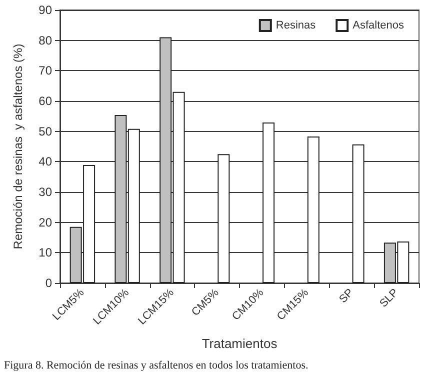 The image size is (427, 375). What do you see at coordinates (45, 131) in the screenshot?
I see `y-tick-label: 50` at bounding box center [45, 131].